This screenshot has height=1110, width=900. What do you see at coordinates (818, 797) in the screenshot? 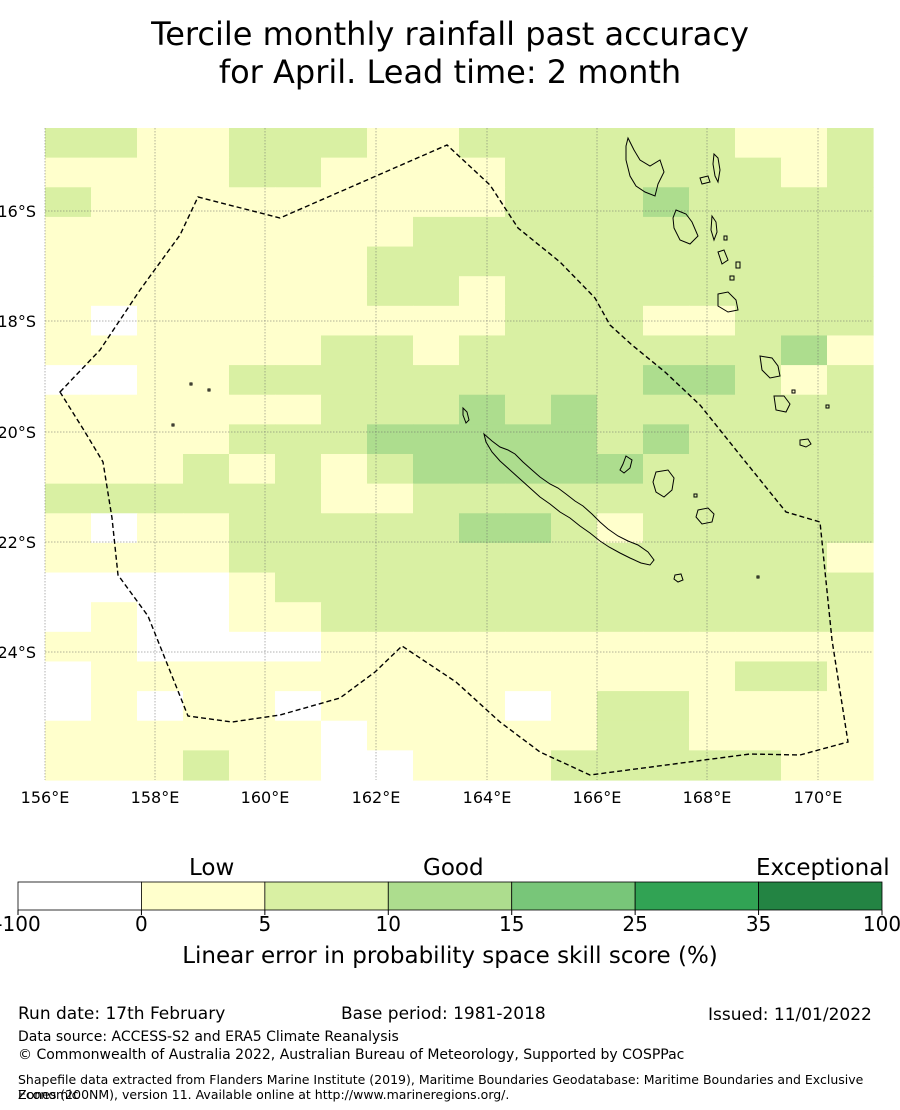
I see `longitude-label: 170°E` at bounding box center [818, 797].